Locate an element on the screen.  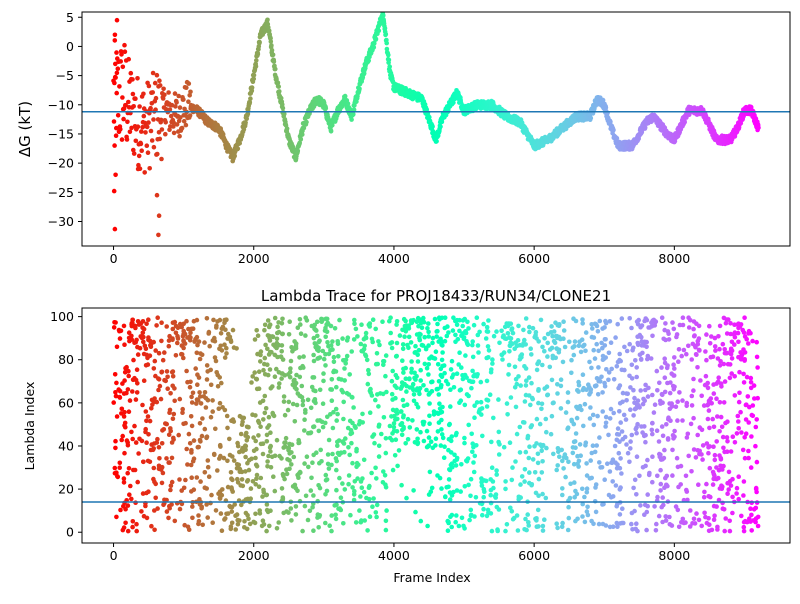
lambda-y-axis-label: Lambda Index is located at coordinates (29, 426).